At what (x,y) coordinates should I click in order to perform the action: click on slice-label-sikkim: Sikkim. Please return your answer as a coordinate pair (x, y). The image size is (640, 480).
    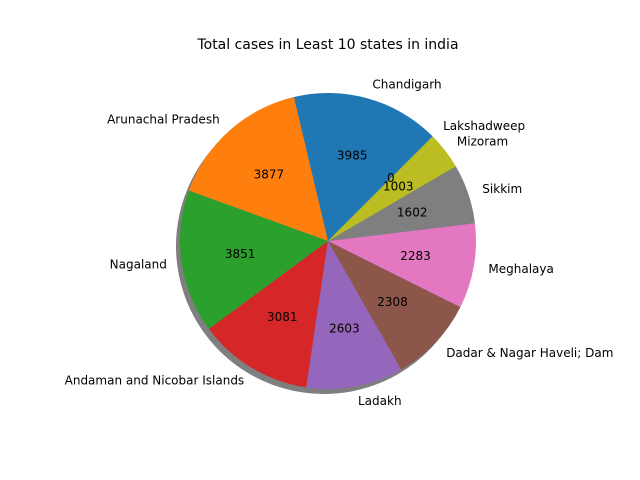
    Looking at the image, I should click on (502, 189).